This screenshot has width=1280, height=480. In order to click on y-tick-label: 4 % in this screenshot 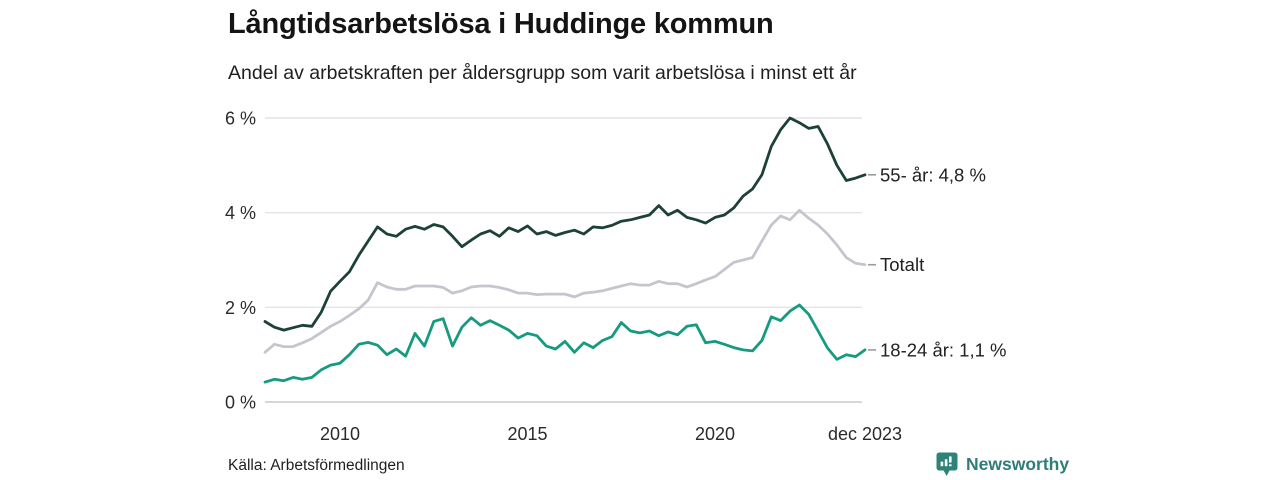, I will do `click(240, 213)`.